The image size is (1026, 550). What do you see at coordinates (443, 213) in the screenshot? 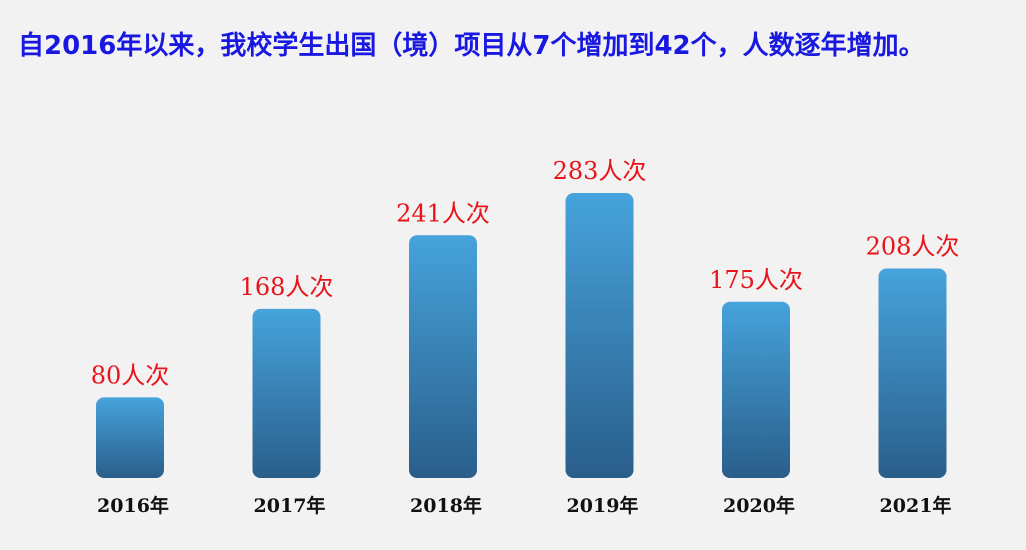
I see `data-label-3: 241人次` at bounding box center [443, 213].